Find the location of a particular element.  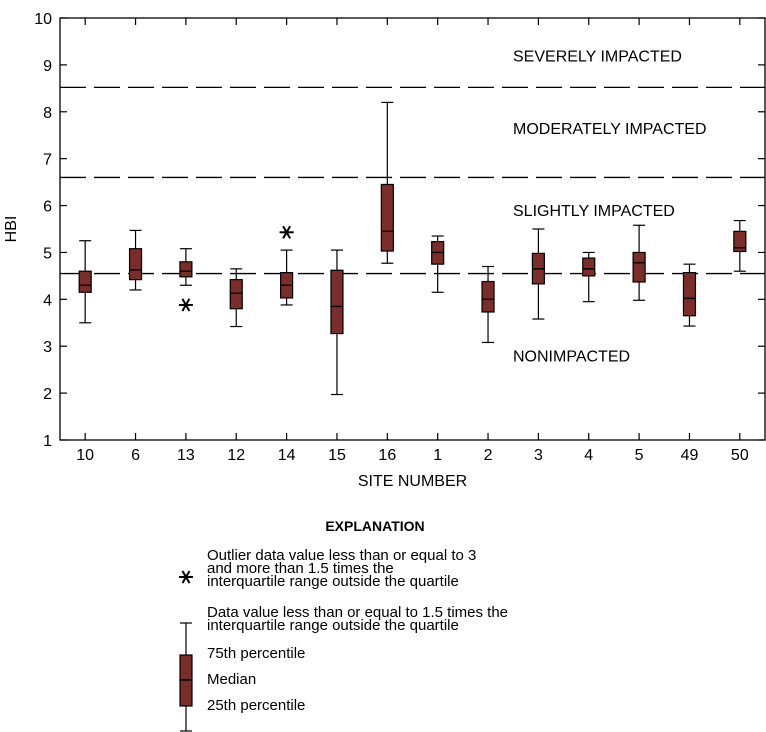

legend-median-label: Median is located at coordinates (231, 679).